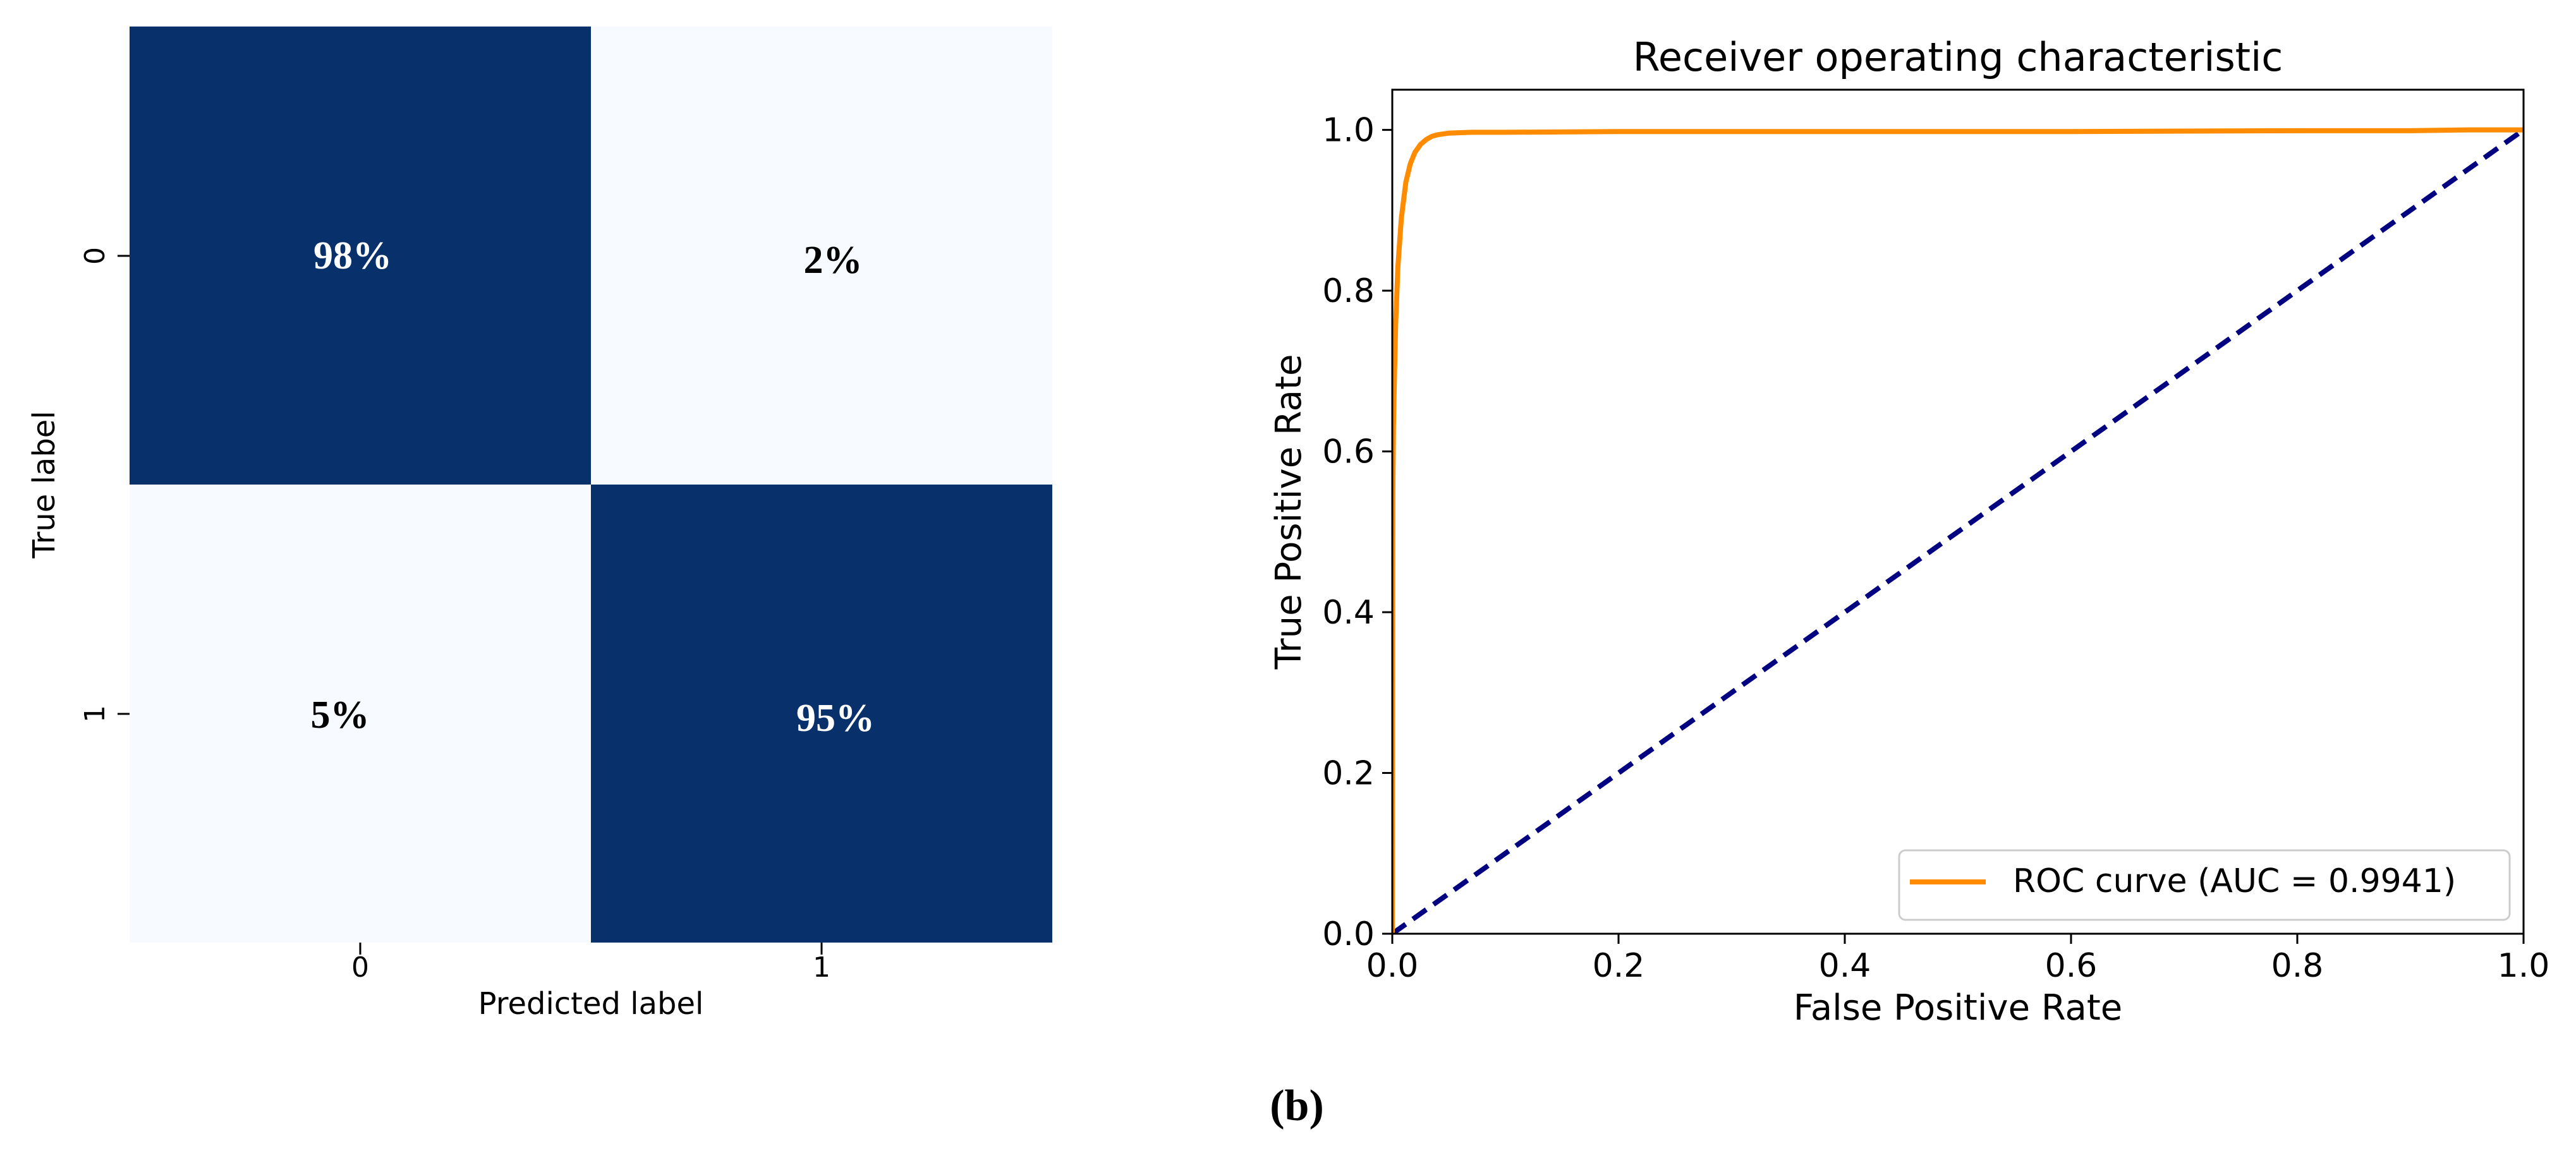  What do you see at coordinates (2234, 881) in the screenshot?
I see `roc-legend-label: ROC curve (AUC = 0.9941)` at bounding box center [2234, 881].